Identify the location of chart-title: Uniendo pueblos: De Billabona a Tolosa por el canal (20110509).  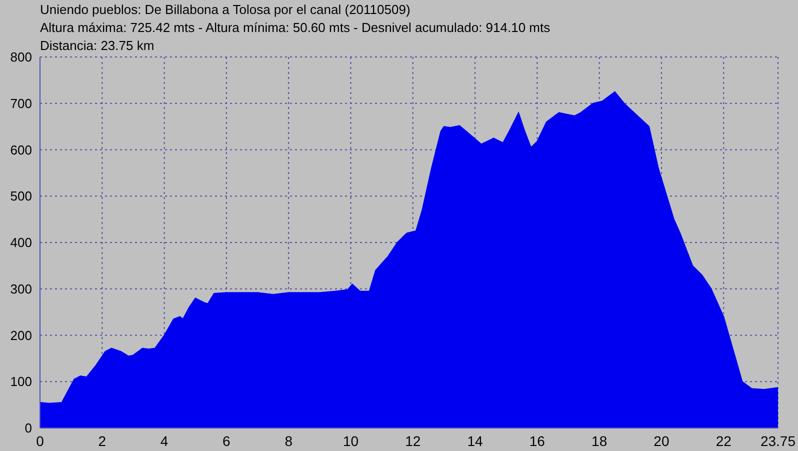
(226, 10).